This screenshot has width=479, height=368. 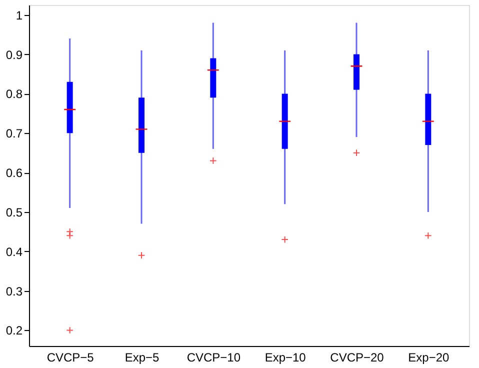 I want to click on x-tick-label: CVCP−10, so click(x=213, y=357).